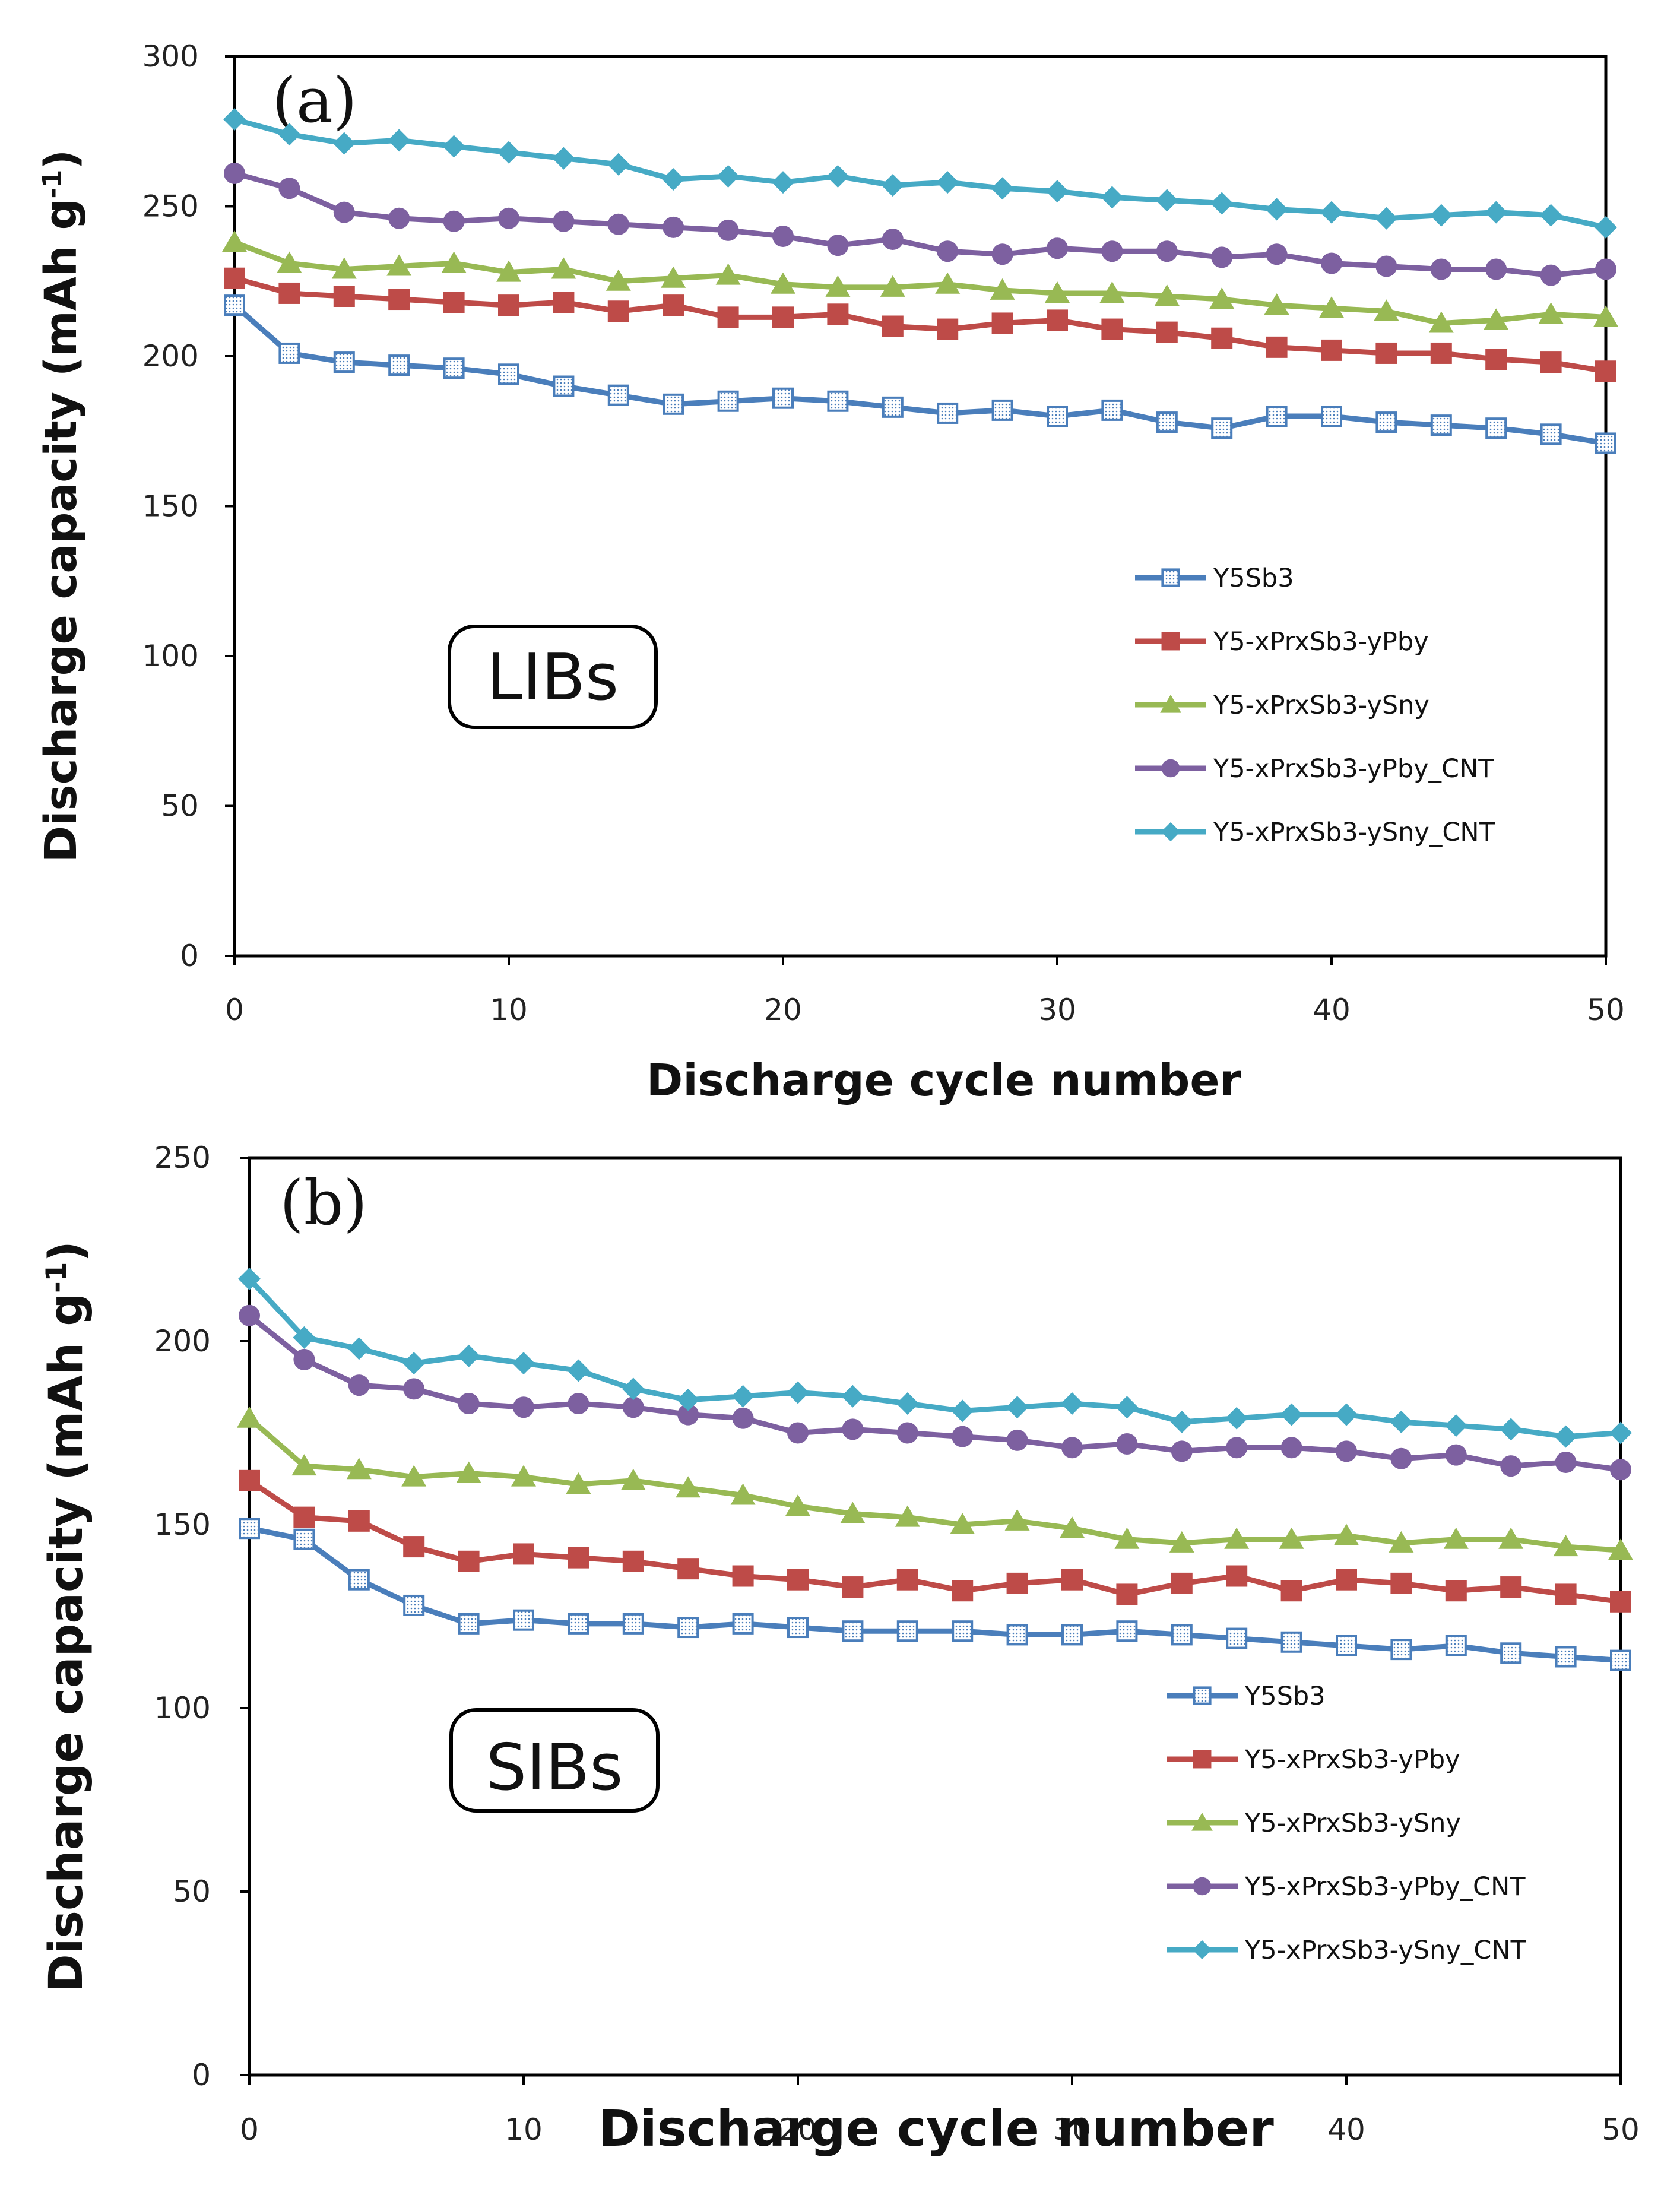  I want to click on y-axis-title-superscript: -1, so click(56, 1277).